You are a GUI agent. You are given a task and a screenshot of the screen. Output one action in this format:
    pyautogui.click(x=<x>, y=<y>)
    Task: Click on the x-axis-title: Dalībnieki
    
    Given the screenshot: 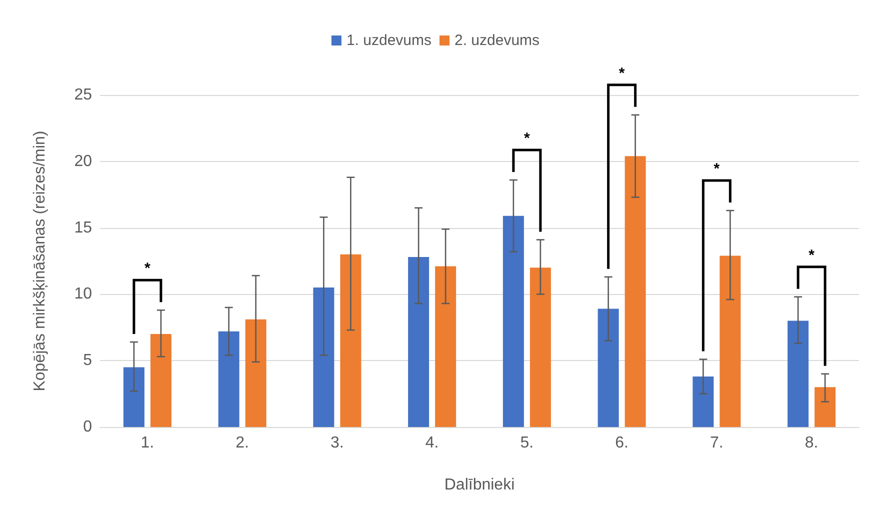 What is the action you would take?
    pyautogui.click(x=479, y=485)
    